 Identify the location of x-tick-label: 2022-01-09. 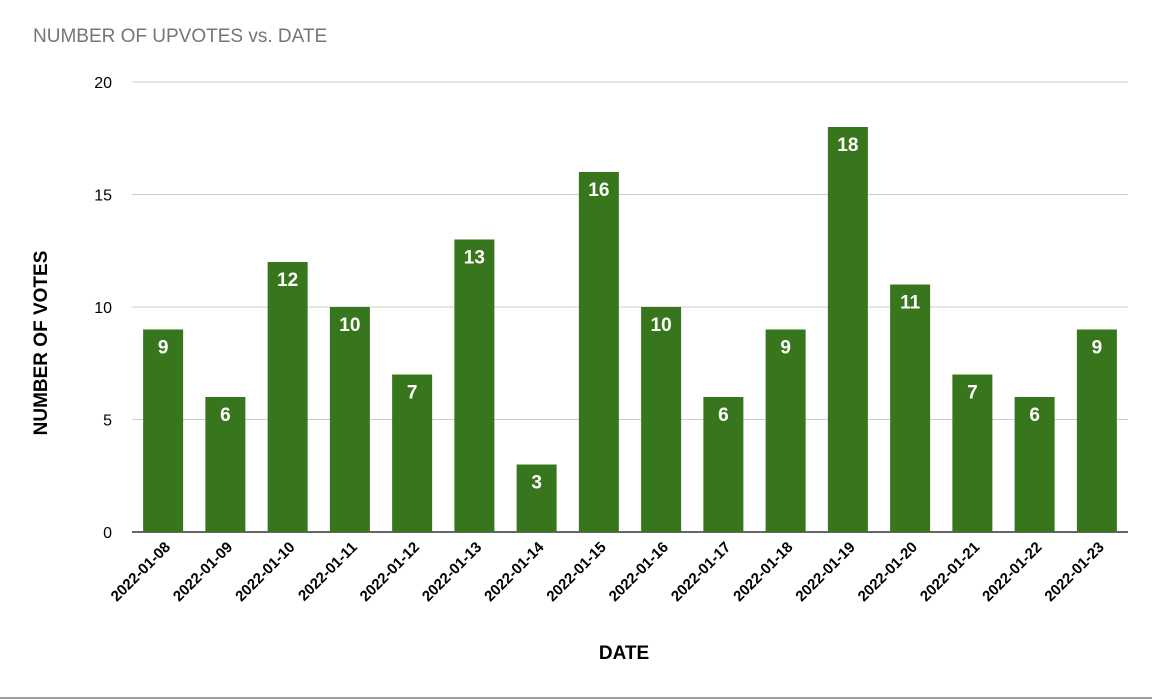
(203, 572).